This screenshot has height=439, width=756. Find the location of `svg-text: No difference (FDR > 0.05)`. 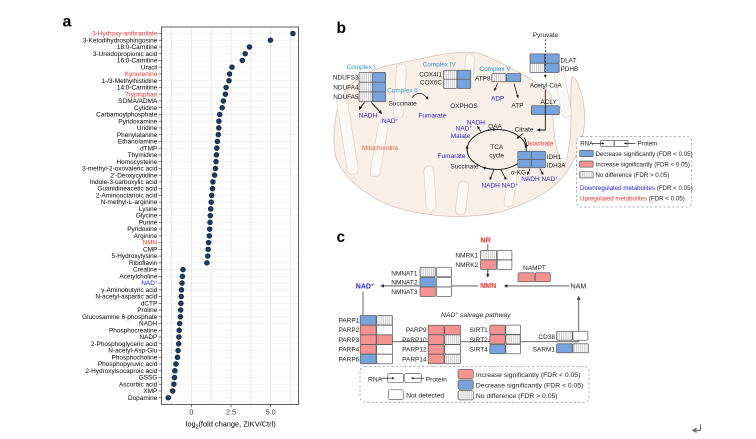

svg-text: No difference (FDR > 0.05) is located at coordinates (633, 175).